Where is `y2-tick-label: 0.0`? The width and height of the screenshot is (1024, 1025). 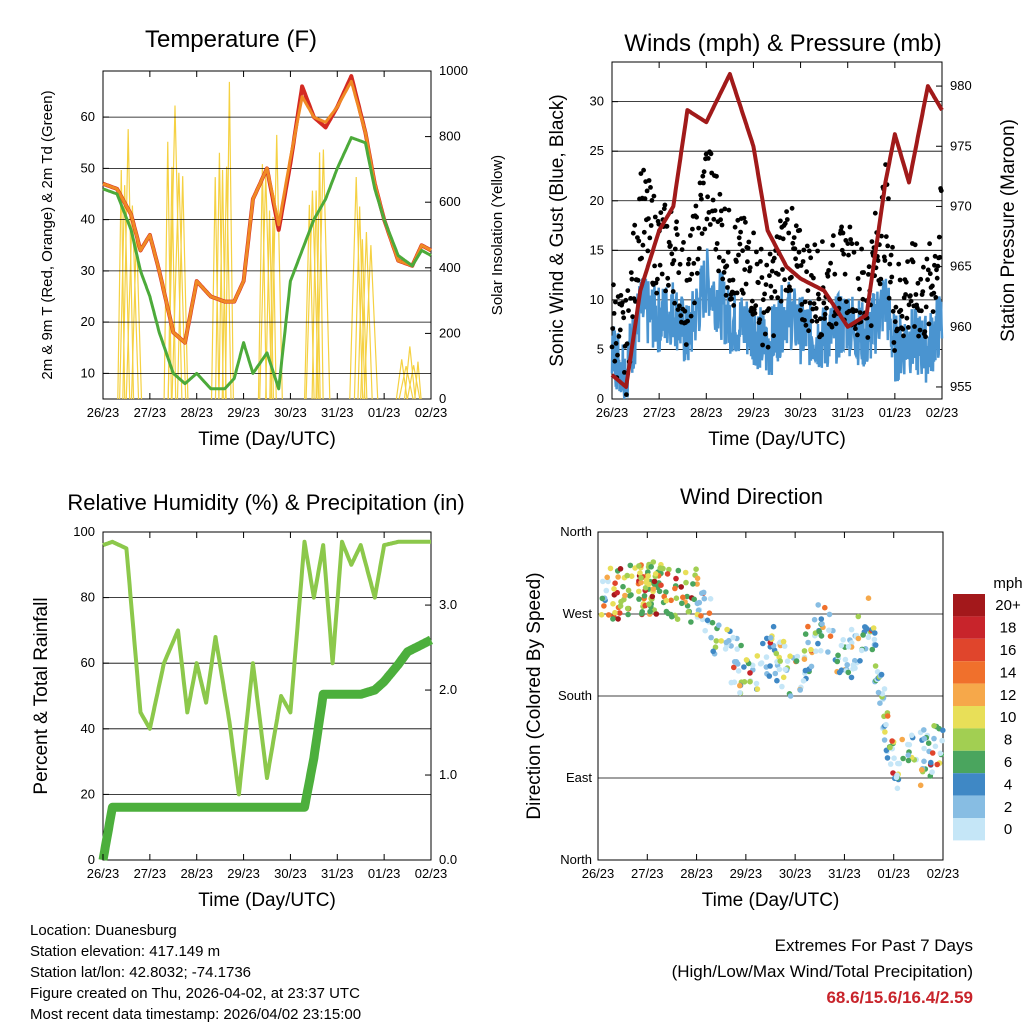 y2-tick-label: 0.0 is located at coordinates (448, 859).